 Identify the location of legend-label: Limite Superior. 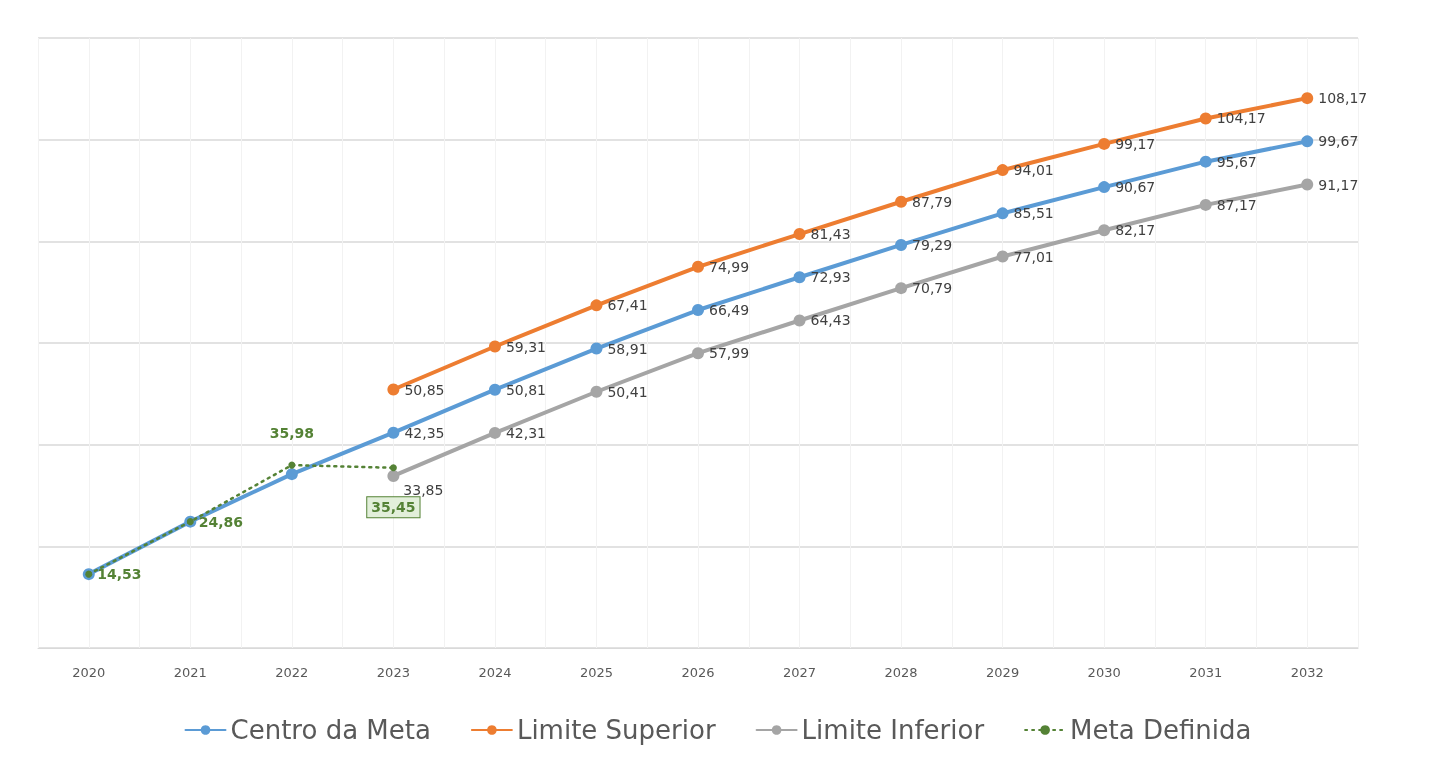
(616, 730).